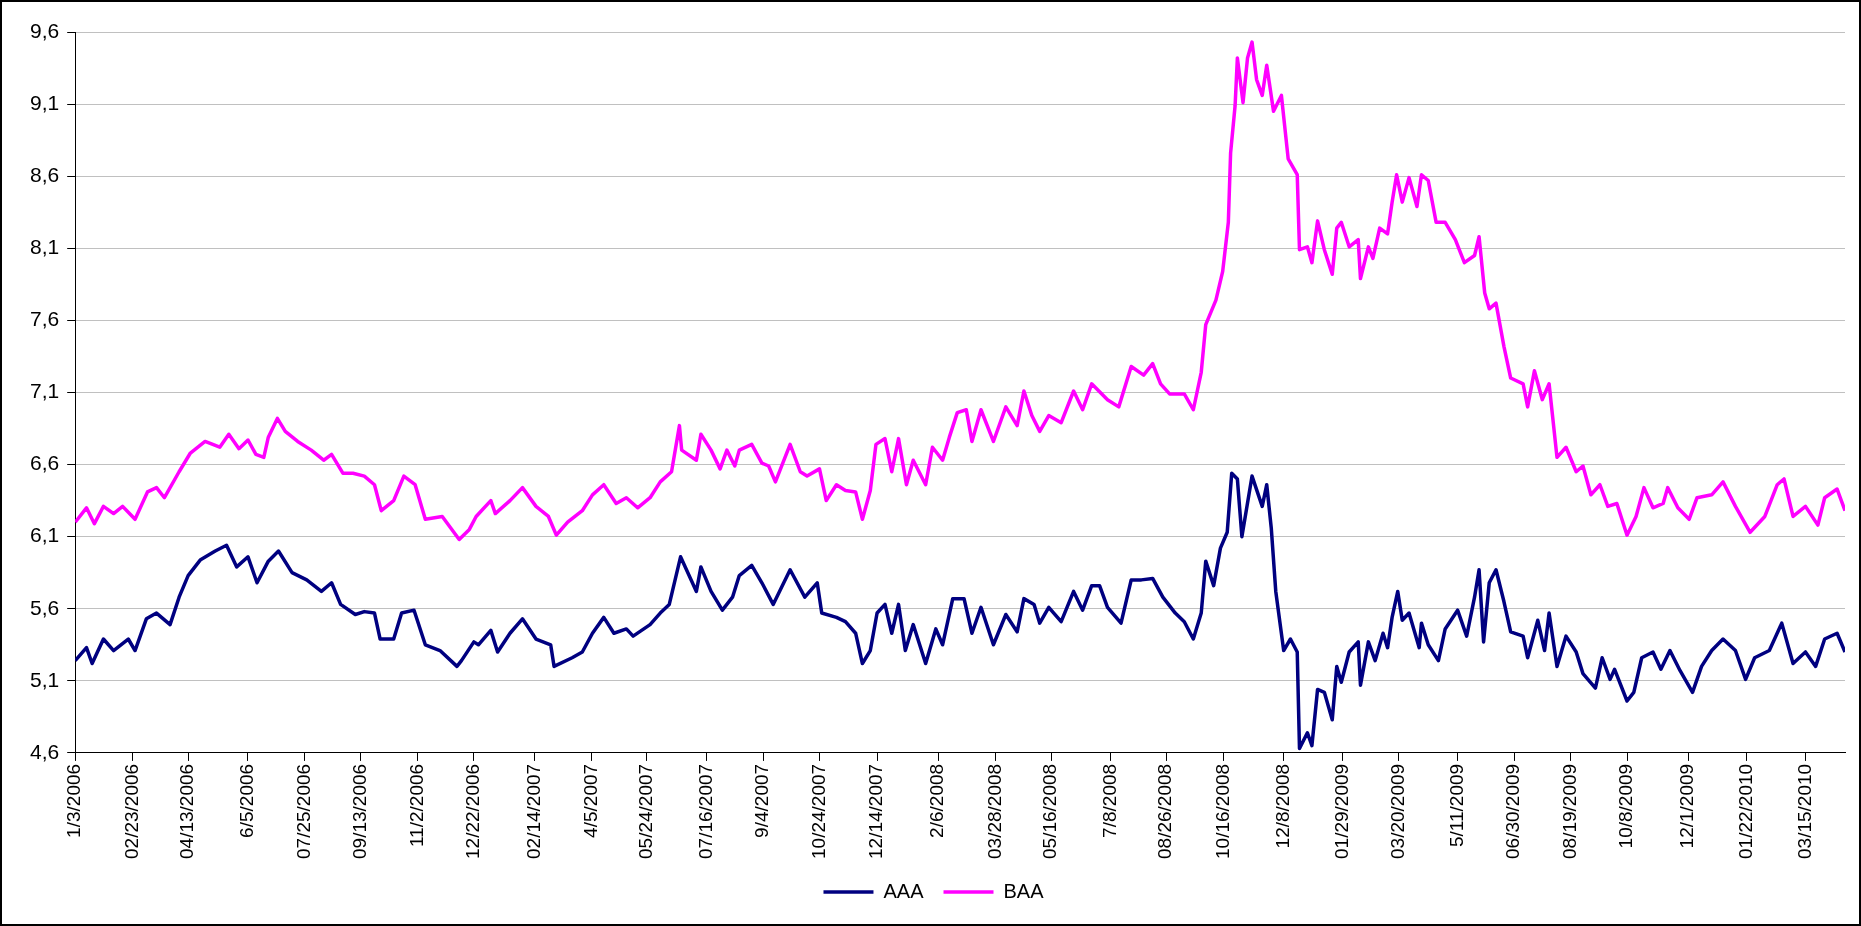  I want to click on x-tick-label: 03/15/2010, so click(1804, 811).